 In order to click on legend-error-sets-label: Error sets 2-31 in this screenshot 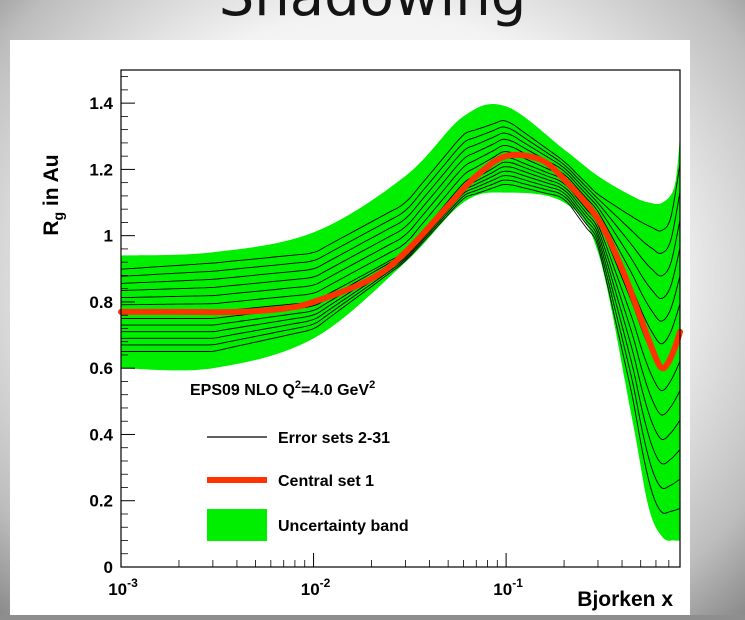, I will do `click(334, 438)`.